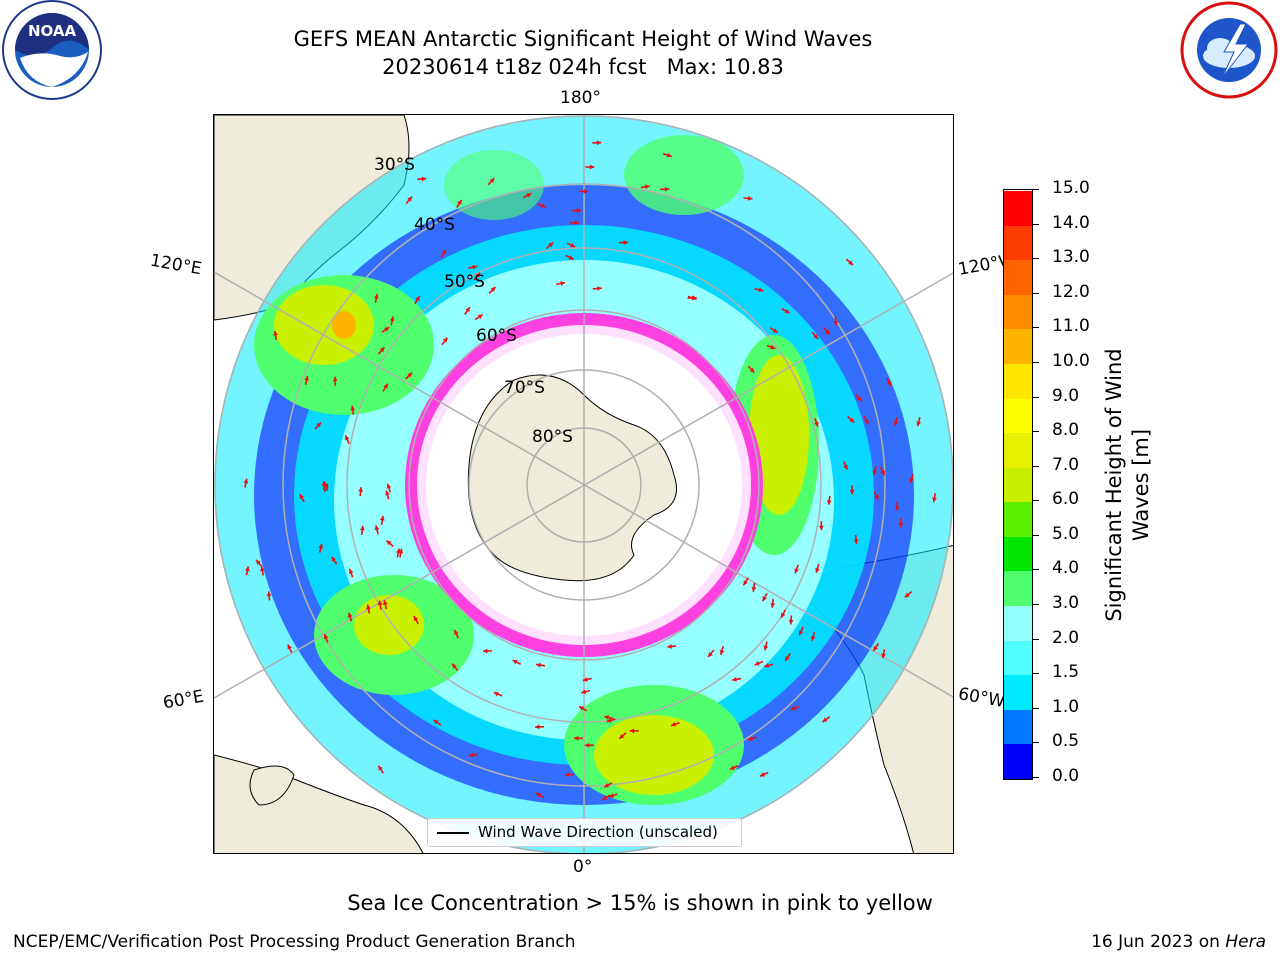 The height and width of the screenshot is (960, 1280). What do you see at coordinates (1229, 50) in the screenshot?
I see `nws-logo` at bounding box center [1229, 50].